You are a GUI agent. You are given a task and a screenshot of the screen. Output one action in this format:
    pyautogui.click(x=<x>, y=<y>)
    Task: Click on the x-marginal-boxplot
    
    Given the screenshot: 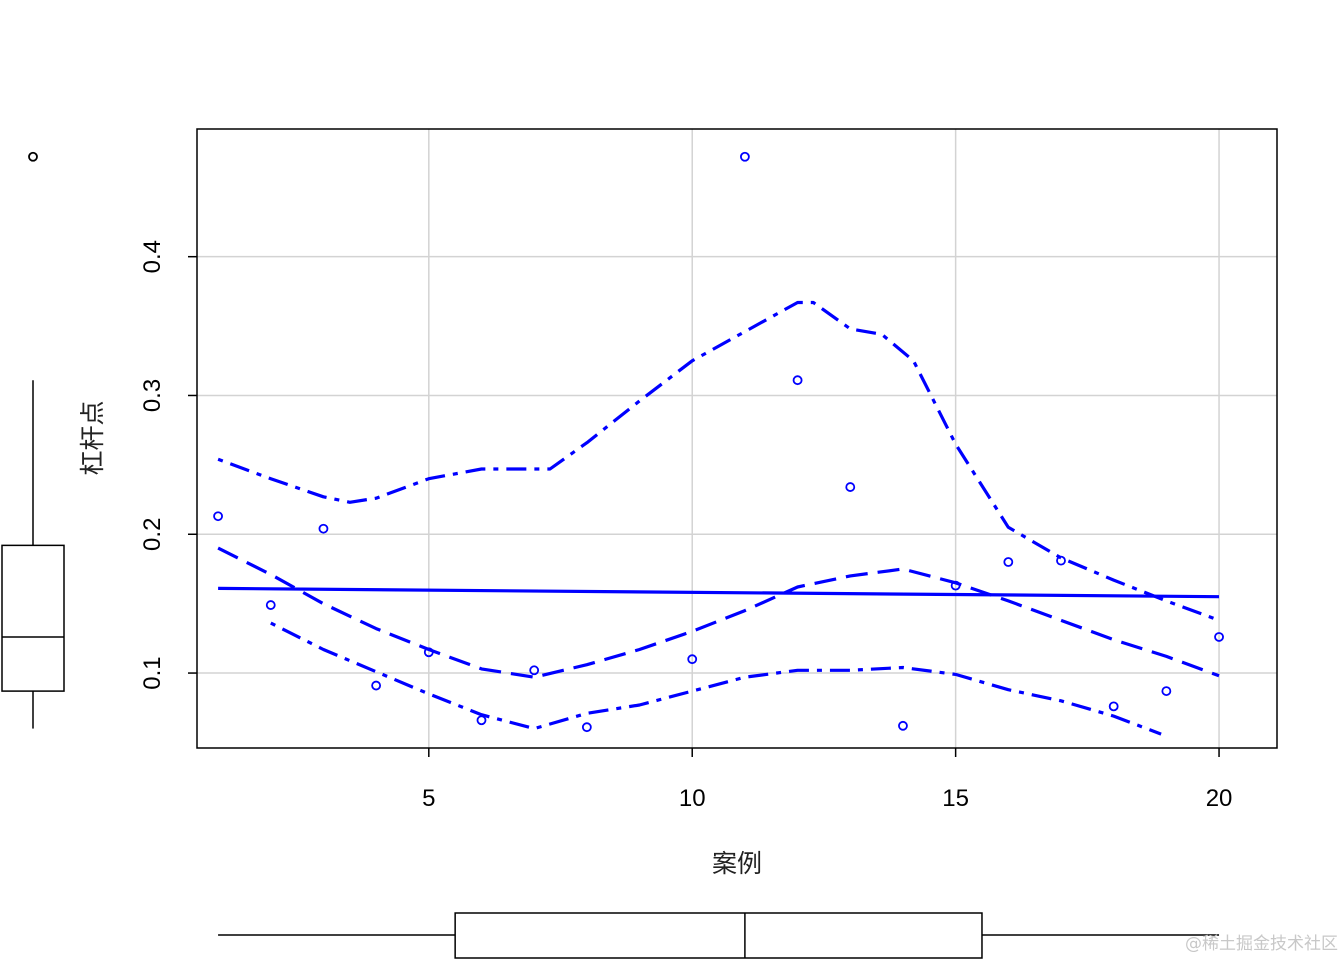 What is the action you would take?
    pyautogui.click(x=719, y=935)
    